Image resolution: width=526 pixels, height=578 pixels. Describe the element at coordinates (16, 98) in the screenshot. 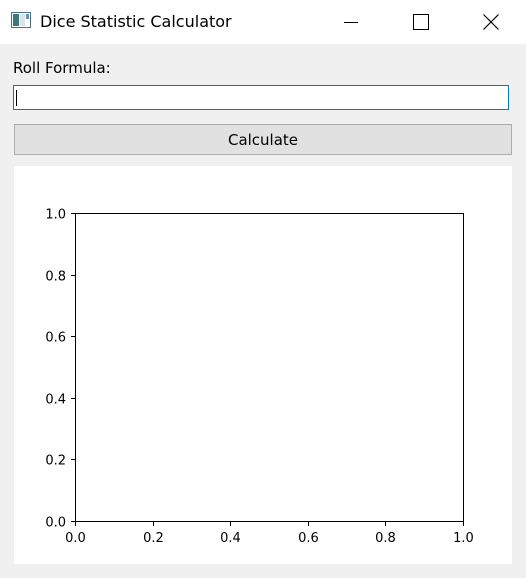

I see `text-caret` at that location.